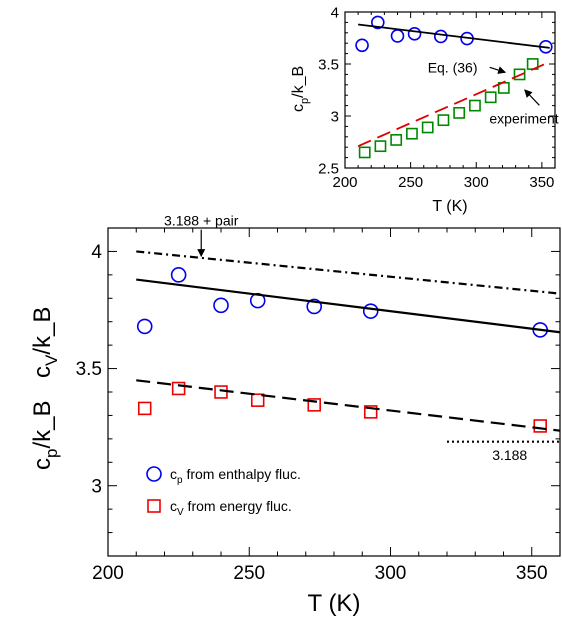 The width and height of the screenshot is (562, 630). I want to click on legend-circle-marker, so click(154, 474).